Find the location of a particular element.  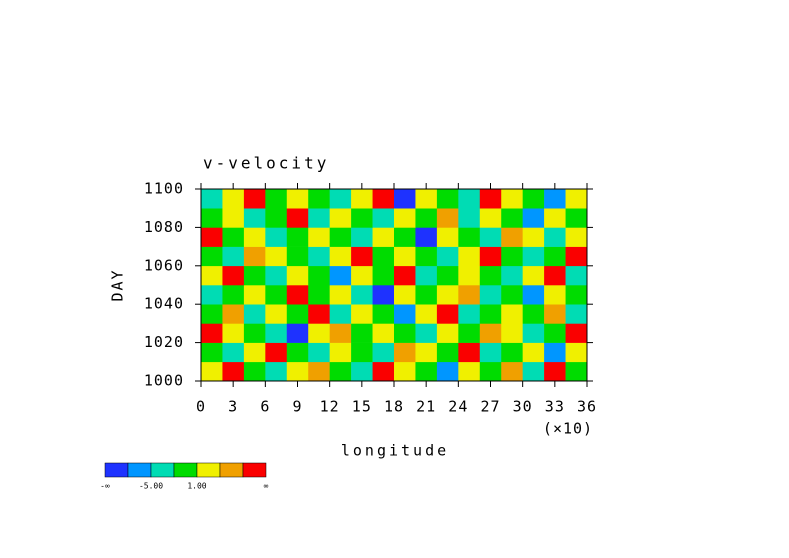

x-scale-note: (×10) is located at coordinates (568, 429).